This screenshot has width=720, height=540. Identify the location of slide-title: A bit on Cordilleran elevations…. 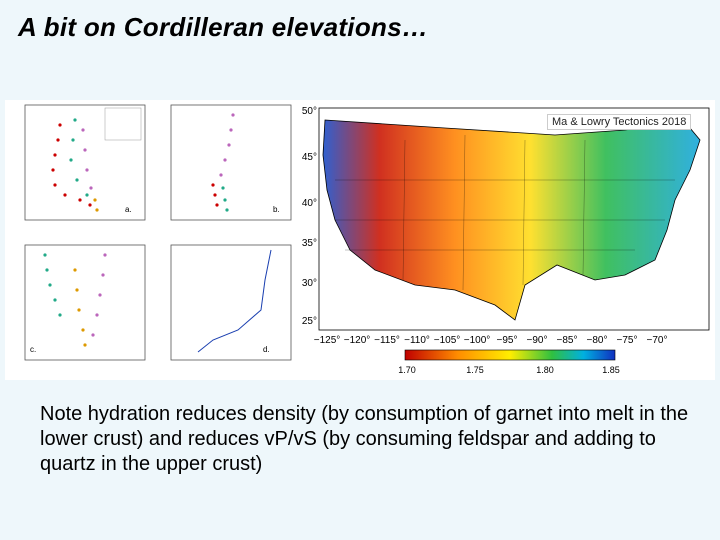
(223, 27).